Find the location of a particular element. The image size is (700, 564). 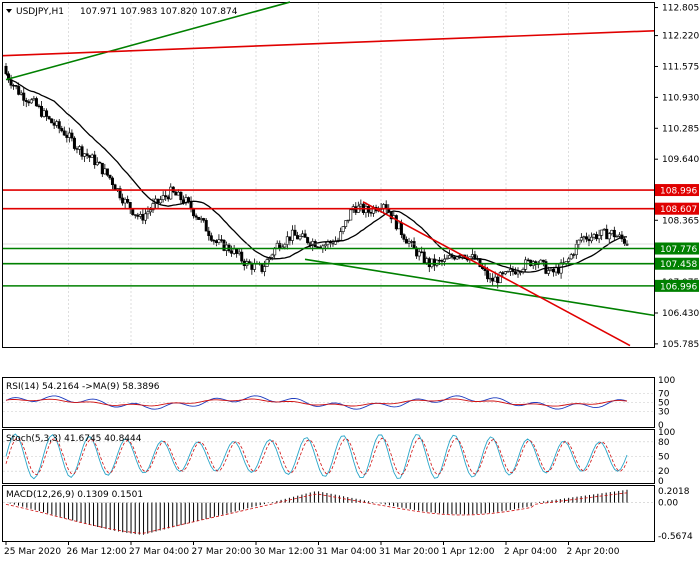

falling-support-trendline is located at coordinates (479, 287).